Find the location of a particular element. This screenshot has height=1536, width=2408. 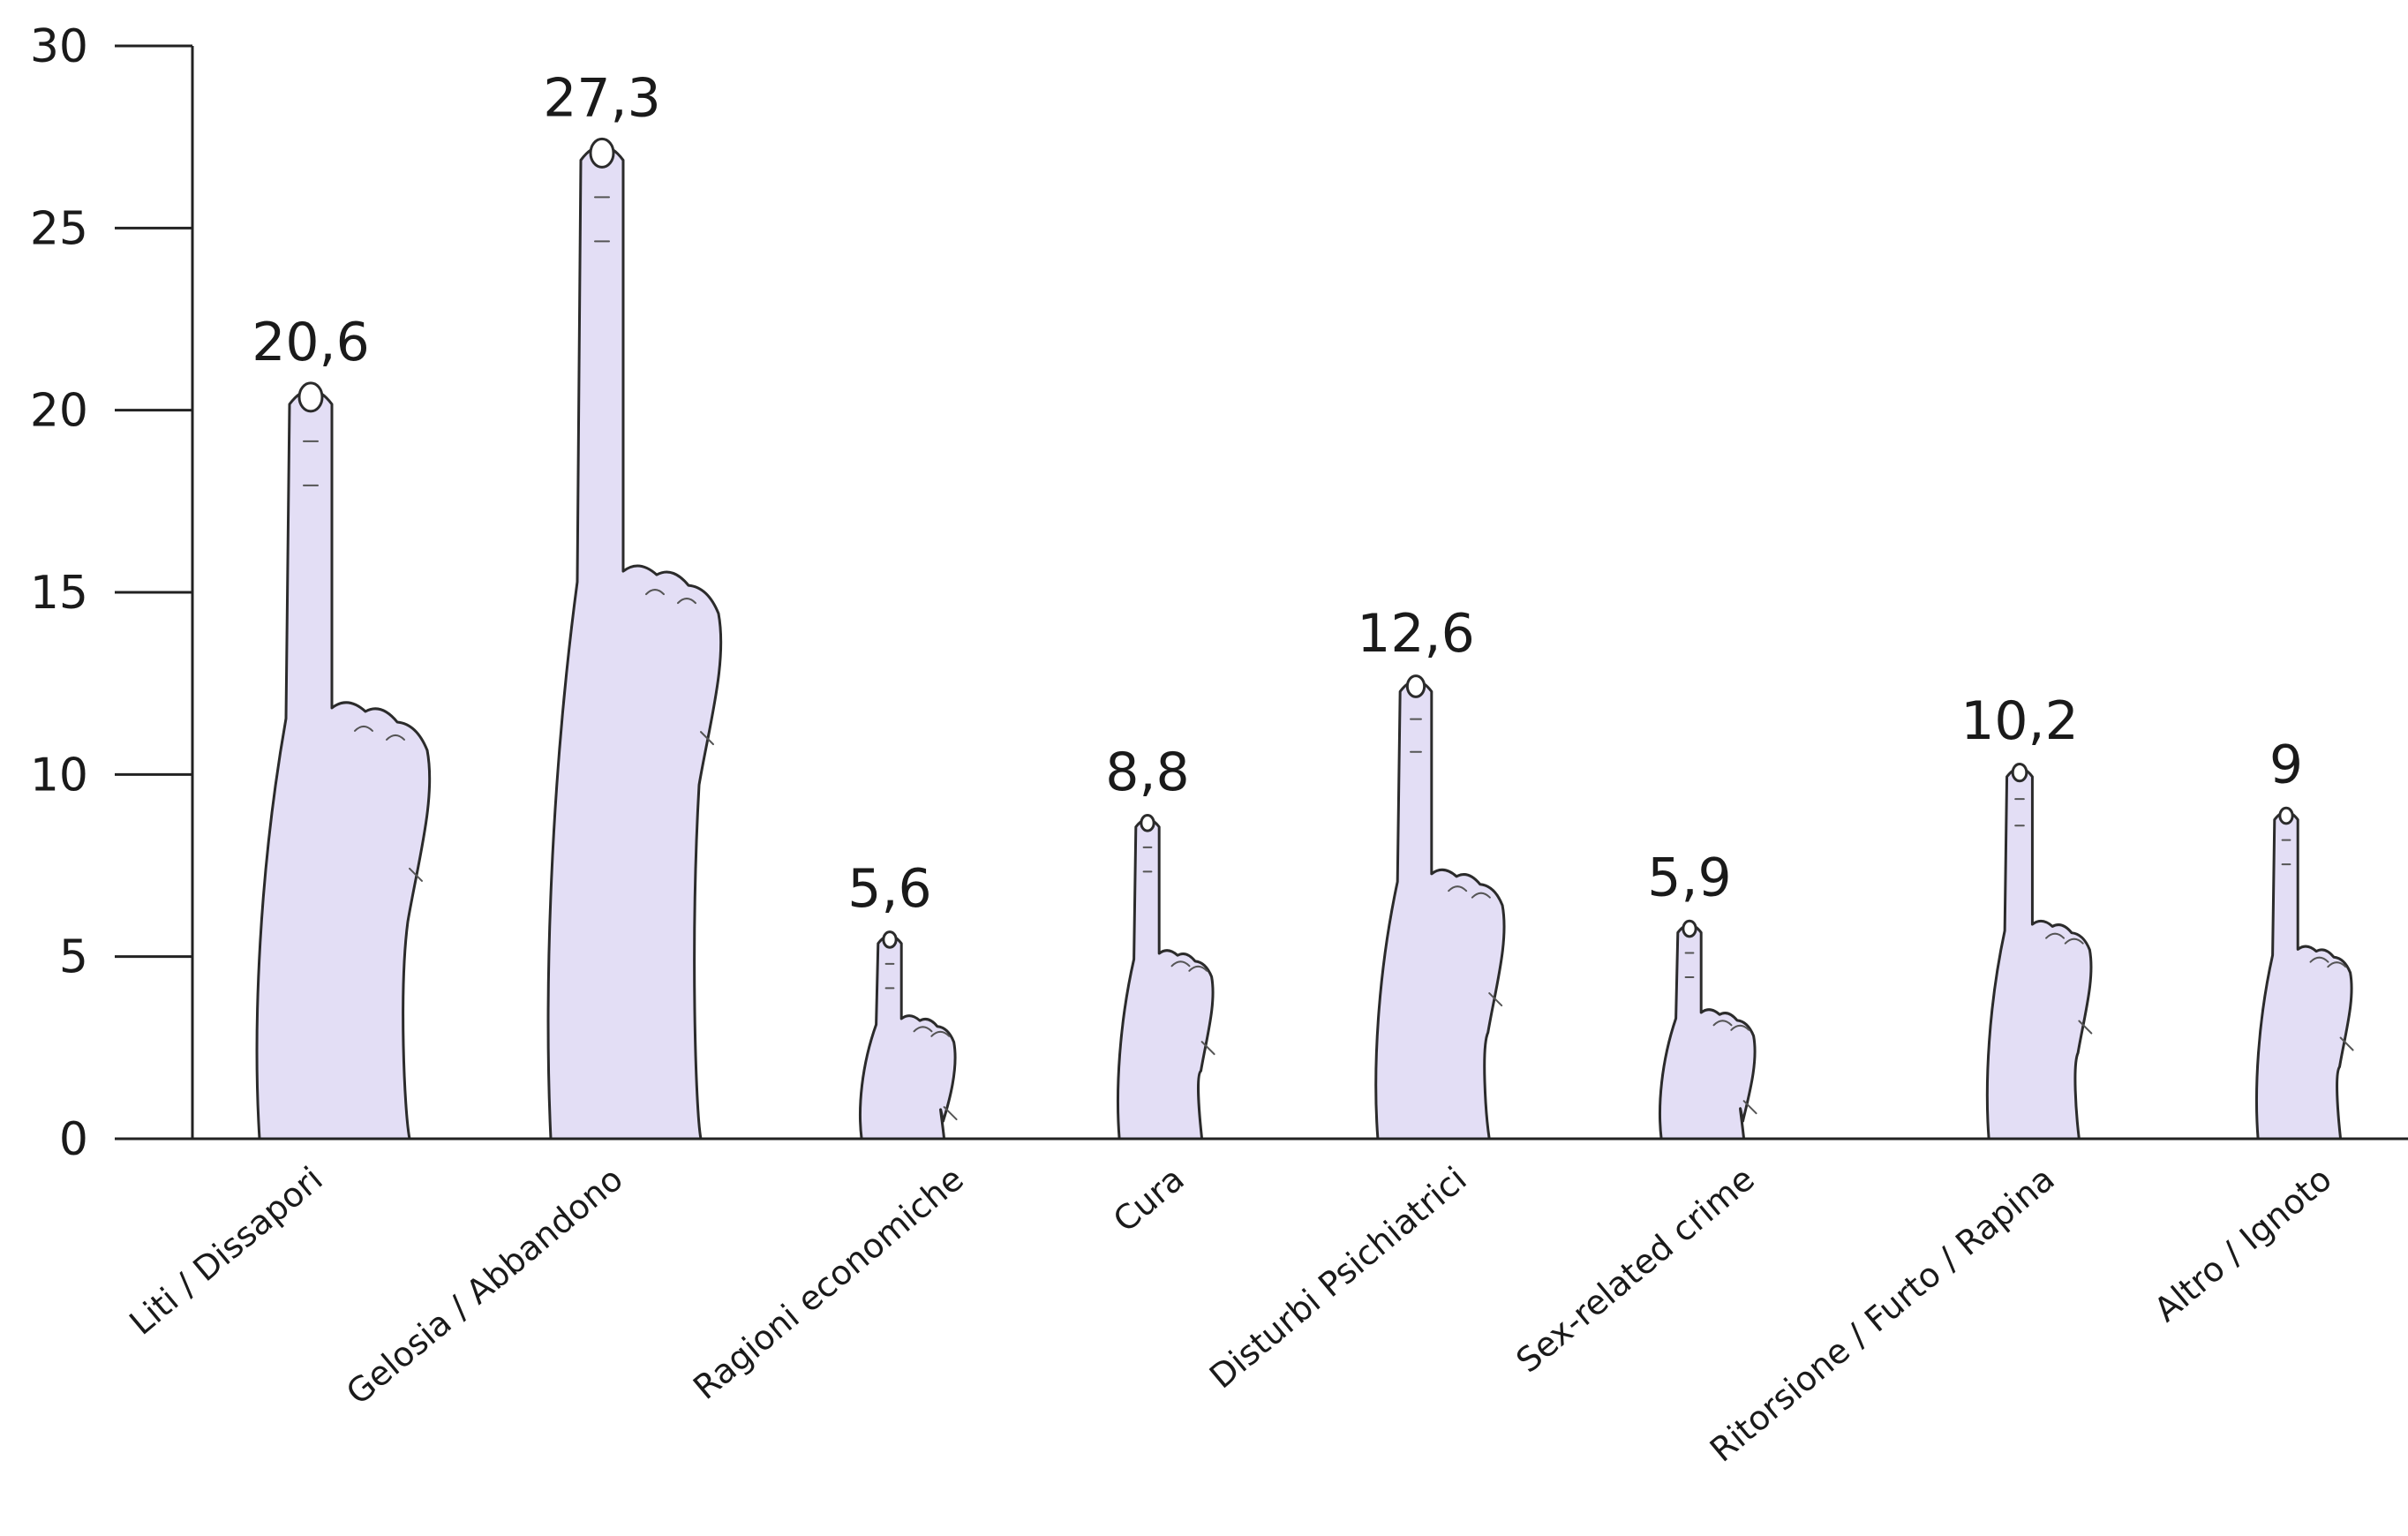

y-tick-label: 5 is located at coordinates (73, 957).